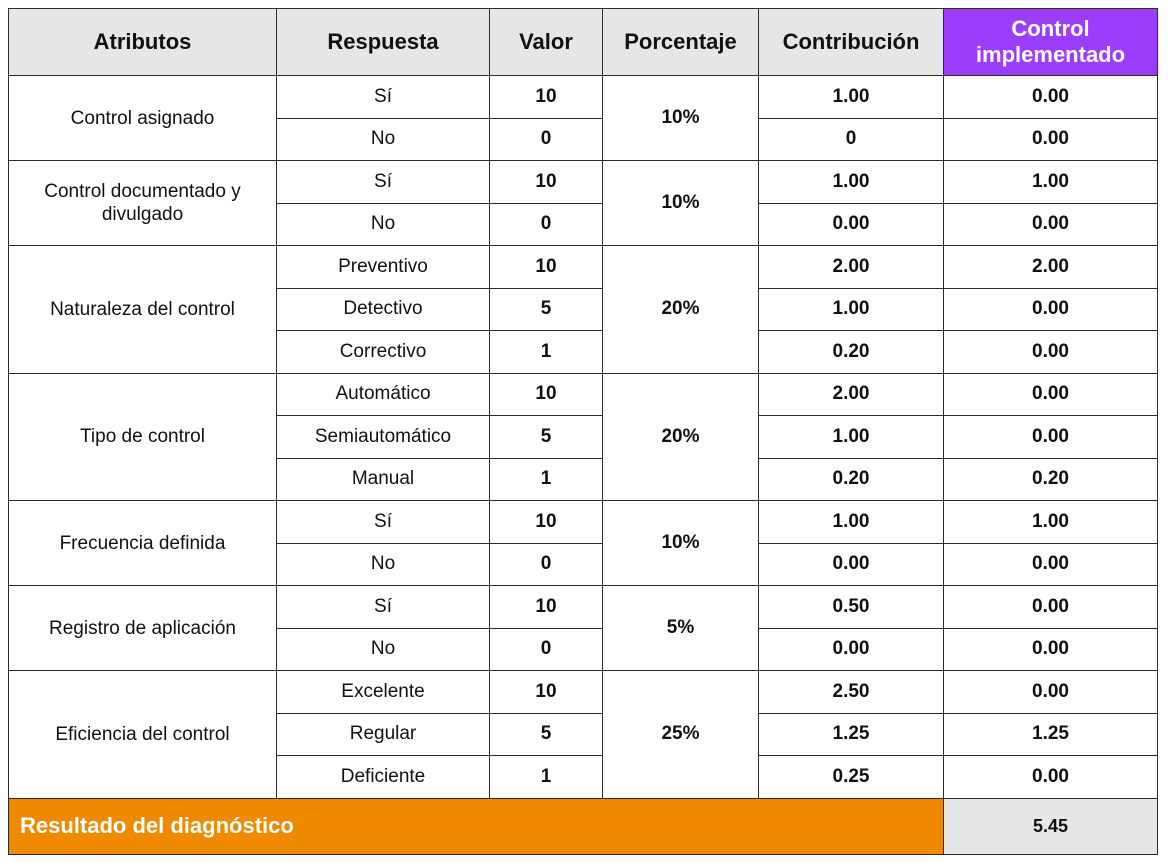 This screenshot has height=863, width=1168. I want to click on table-row: Deficiente 1 0.25 0.00, so click(583, 777).